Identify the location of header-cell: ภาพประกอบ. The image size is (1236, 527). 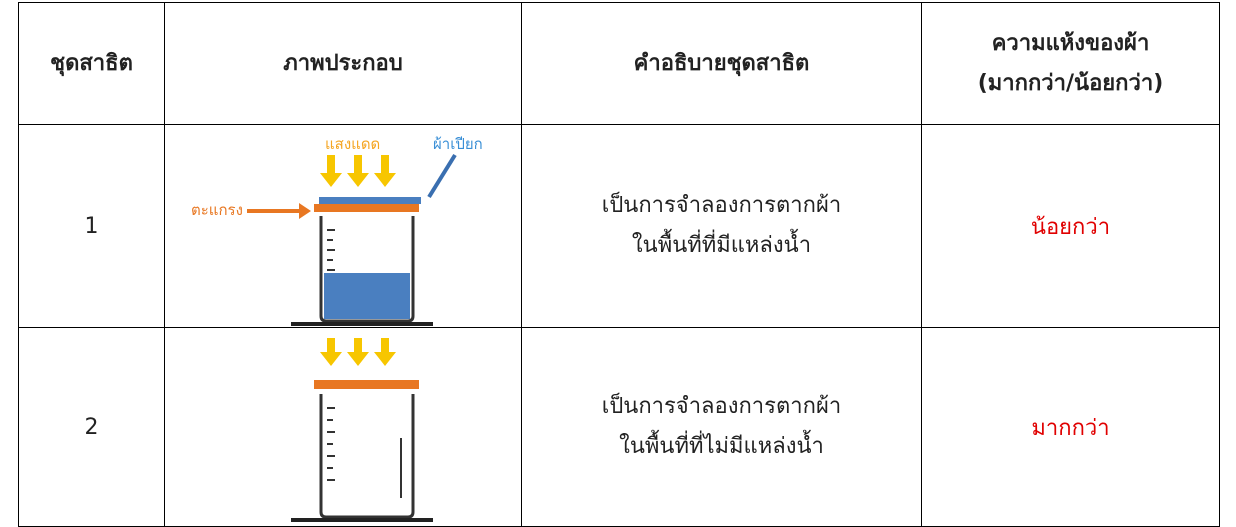
(343, 63).